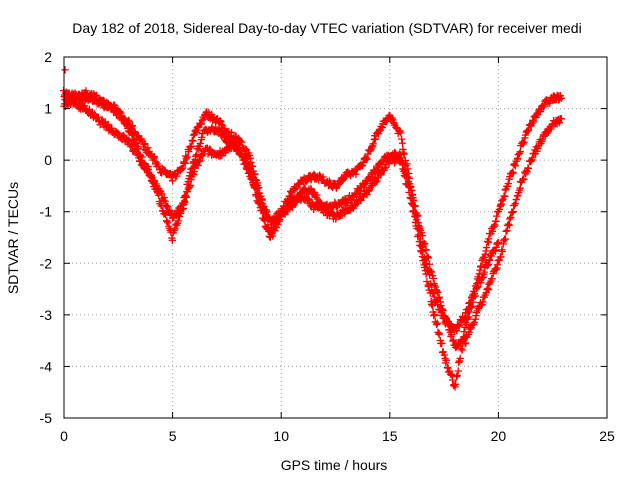  Describe the element at coordinates (390, 436) in the screenshot. I see `x-tick-label: 15` at that location.